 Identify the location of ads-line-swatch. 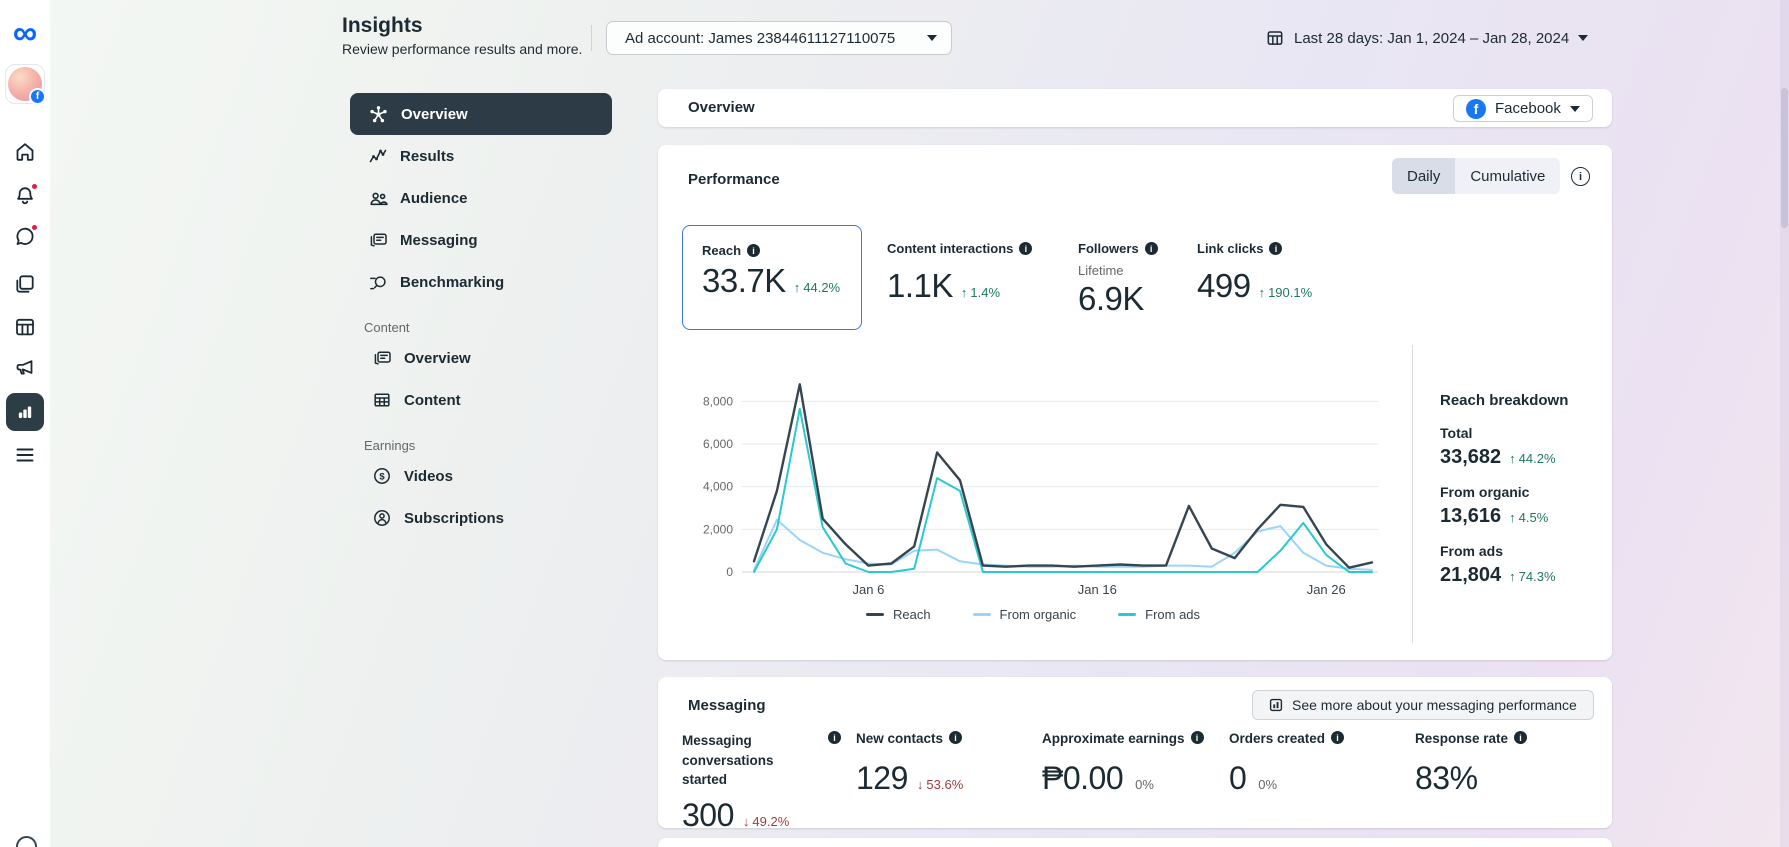
(1127, 614).